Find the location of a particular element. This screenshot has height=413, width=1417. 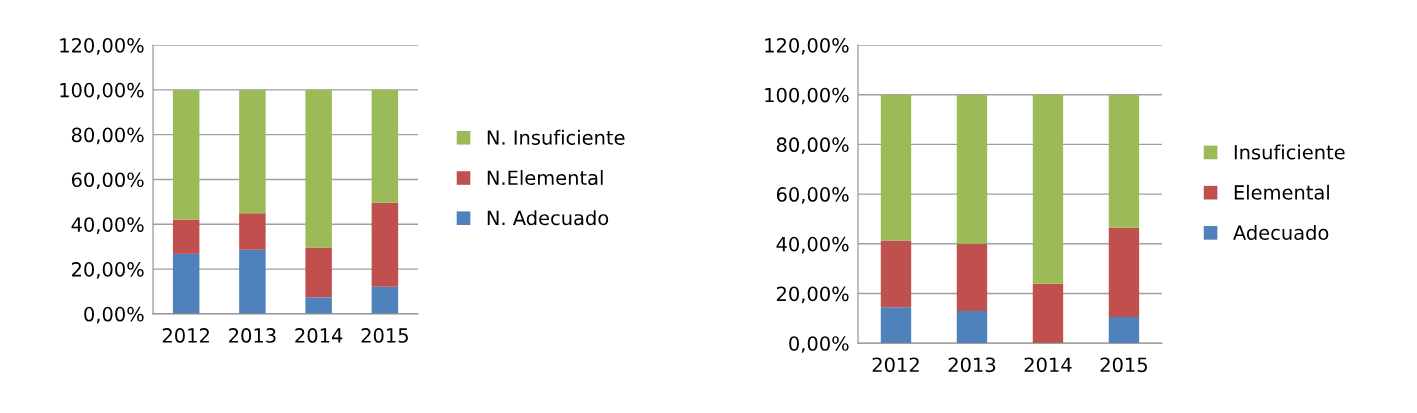

legend-label: N. Insuficiente is located at coordinates (556, 137).